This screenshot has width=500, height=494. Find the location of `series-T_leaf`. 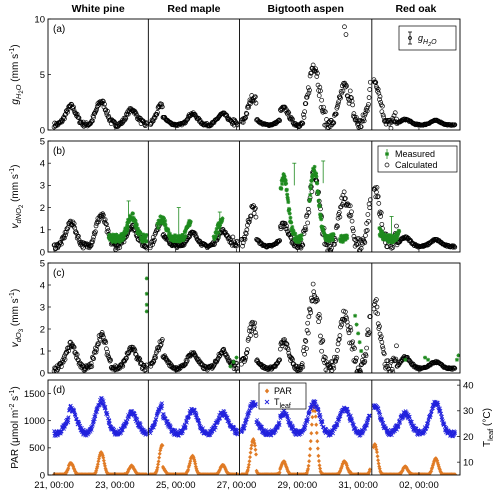

series-T_leaf is located at coordinates (255, 417).